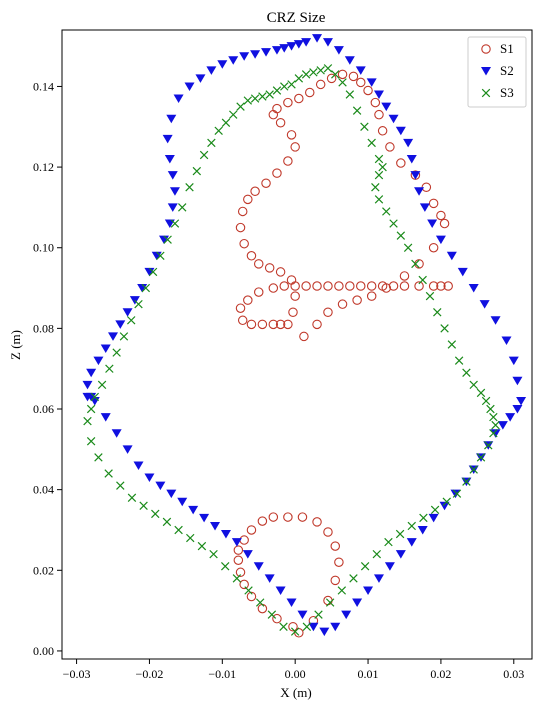 The height and width of the screenshot is (711, 550). Describe the element at coordinates (47, 368) in the screenshot. I see `y-axis: 0.00 0.02 0.04 0.06 0.08 0.10 0.12 0.14` at that location.